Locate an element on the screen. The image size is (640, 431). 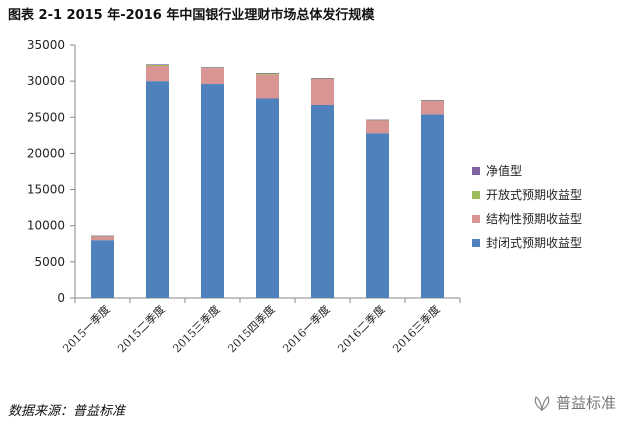
y-tick-label: 30000 is located at coordinates (46, 81).